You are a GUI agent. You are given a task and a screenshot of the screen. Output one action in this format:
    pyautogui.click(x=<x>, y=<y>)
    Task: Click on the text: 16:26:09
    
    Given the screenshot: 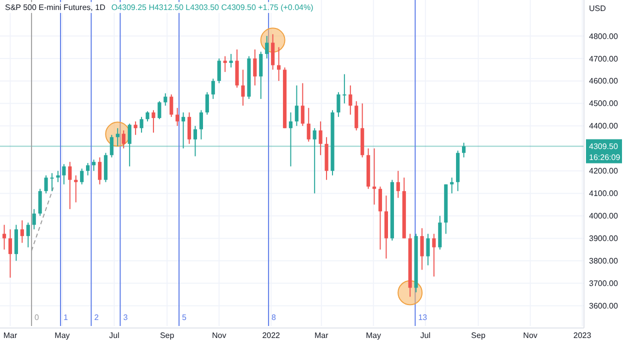 What is the action you would take?
    pyautogui.click(x=605, y=157)
    